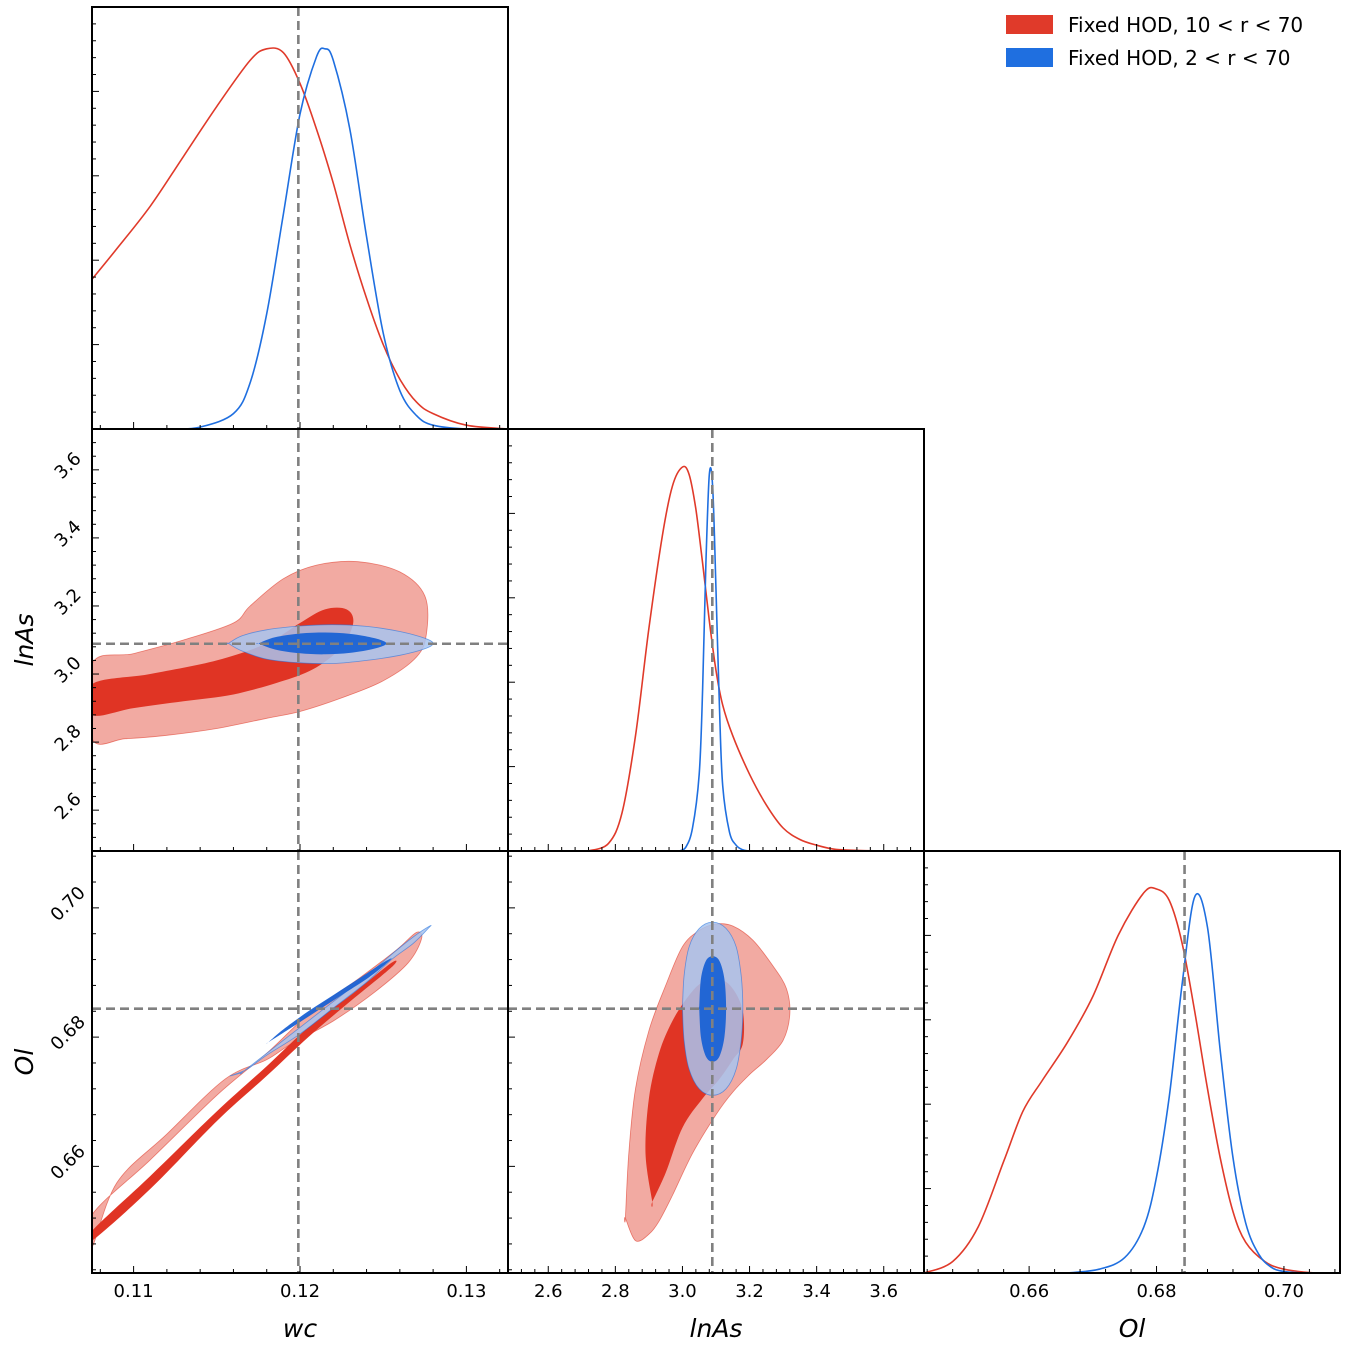 The width and height of the screenshot is (1347, 1350). What do you see at coordinates (24, 640) in the screenshot?
I see `y-axis-label-lnAs: lnAs` at bounding box center [24, 640].